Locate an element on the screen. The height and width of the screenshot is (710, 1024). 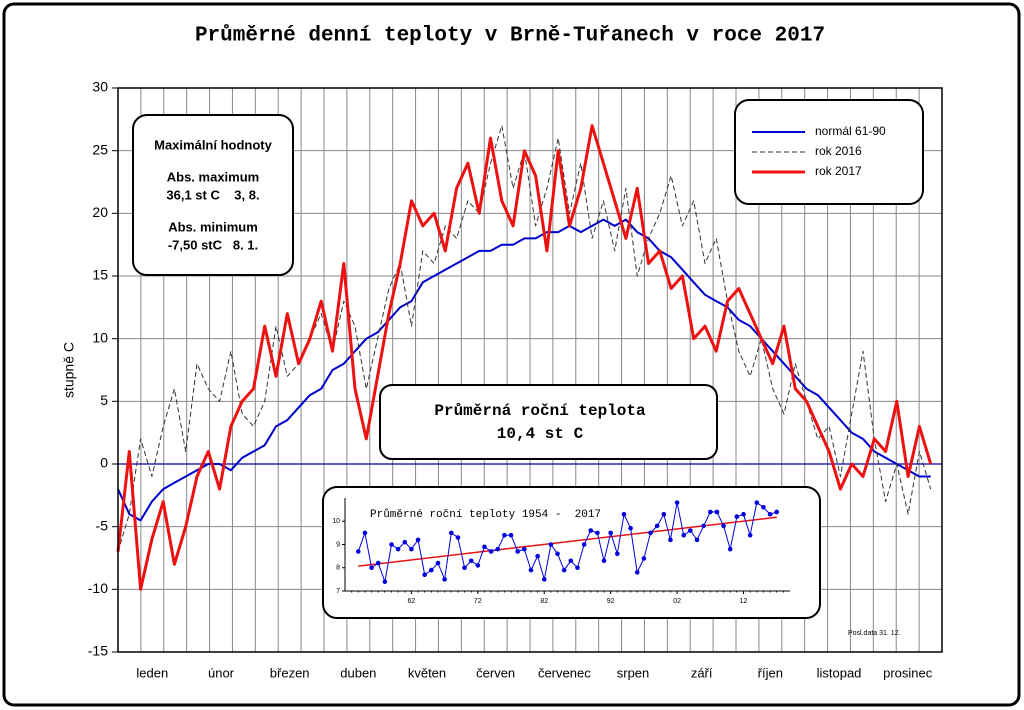
x-tick-label: září is located at coordinates (702, 672).